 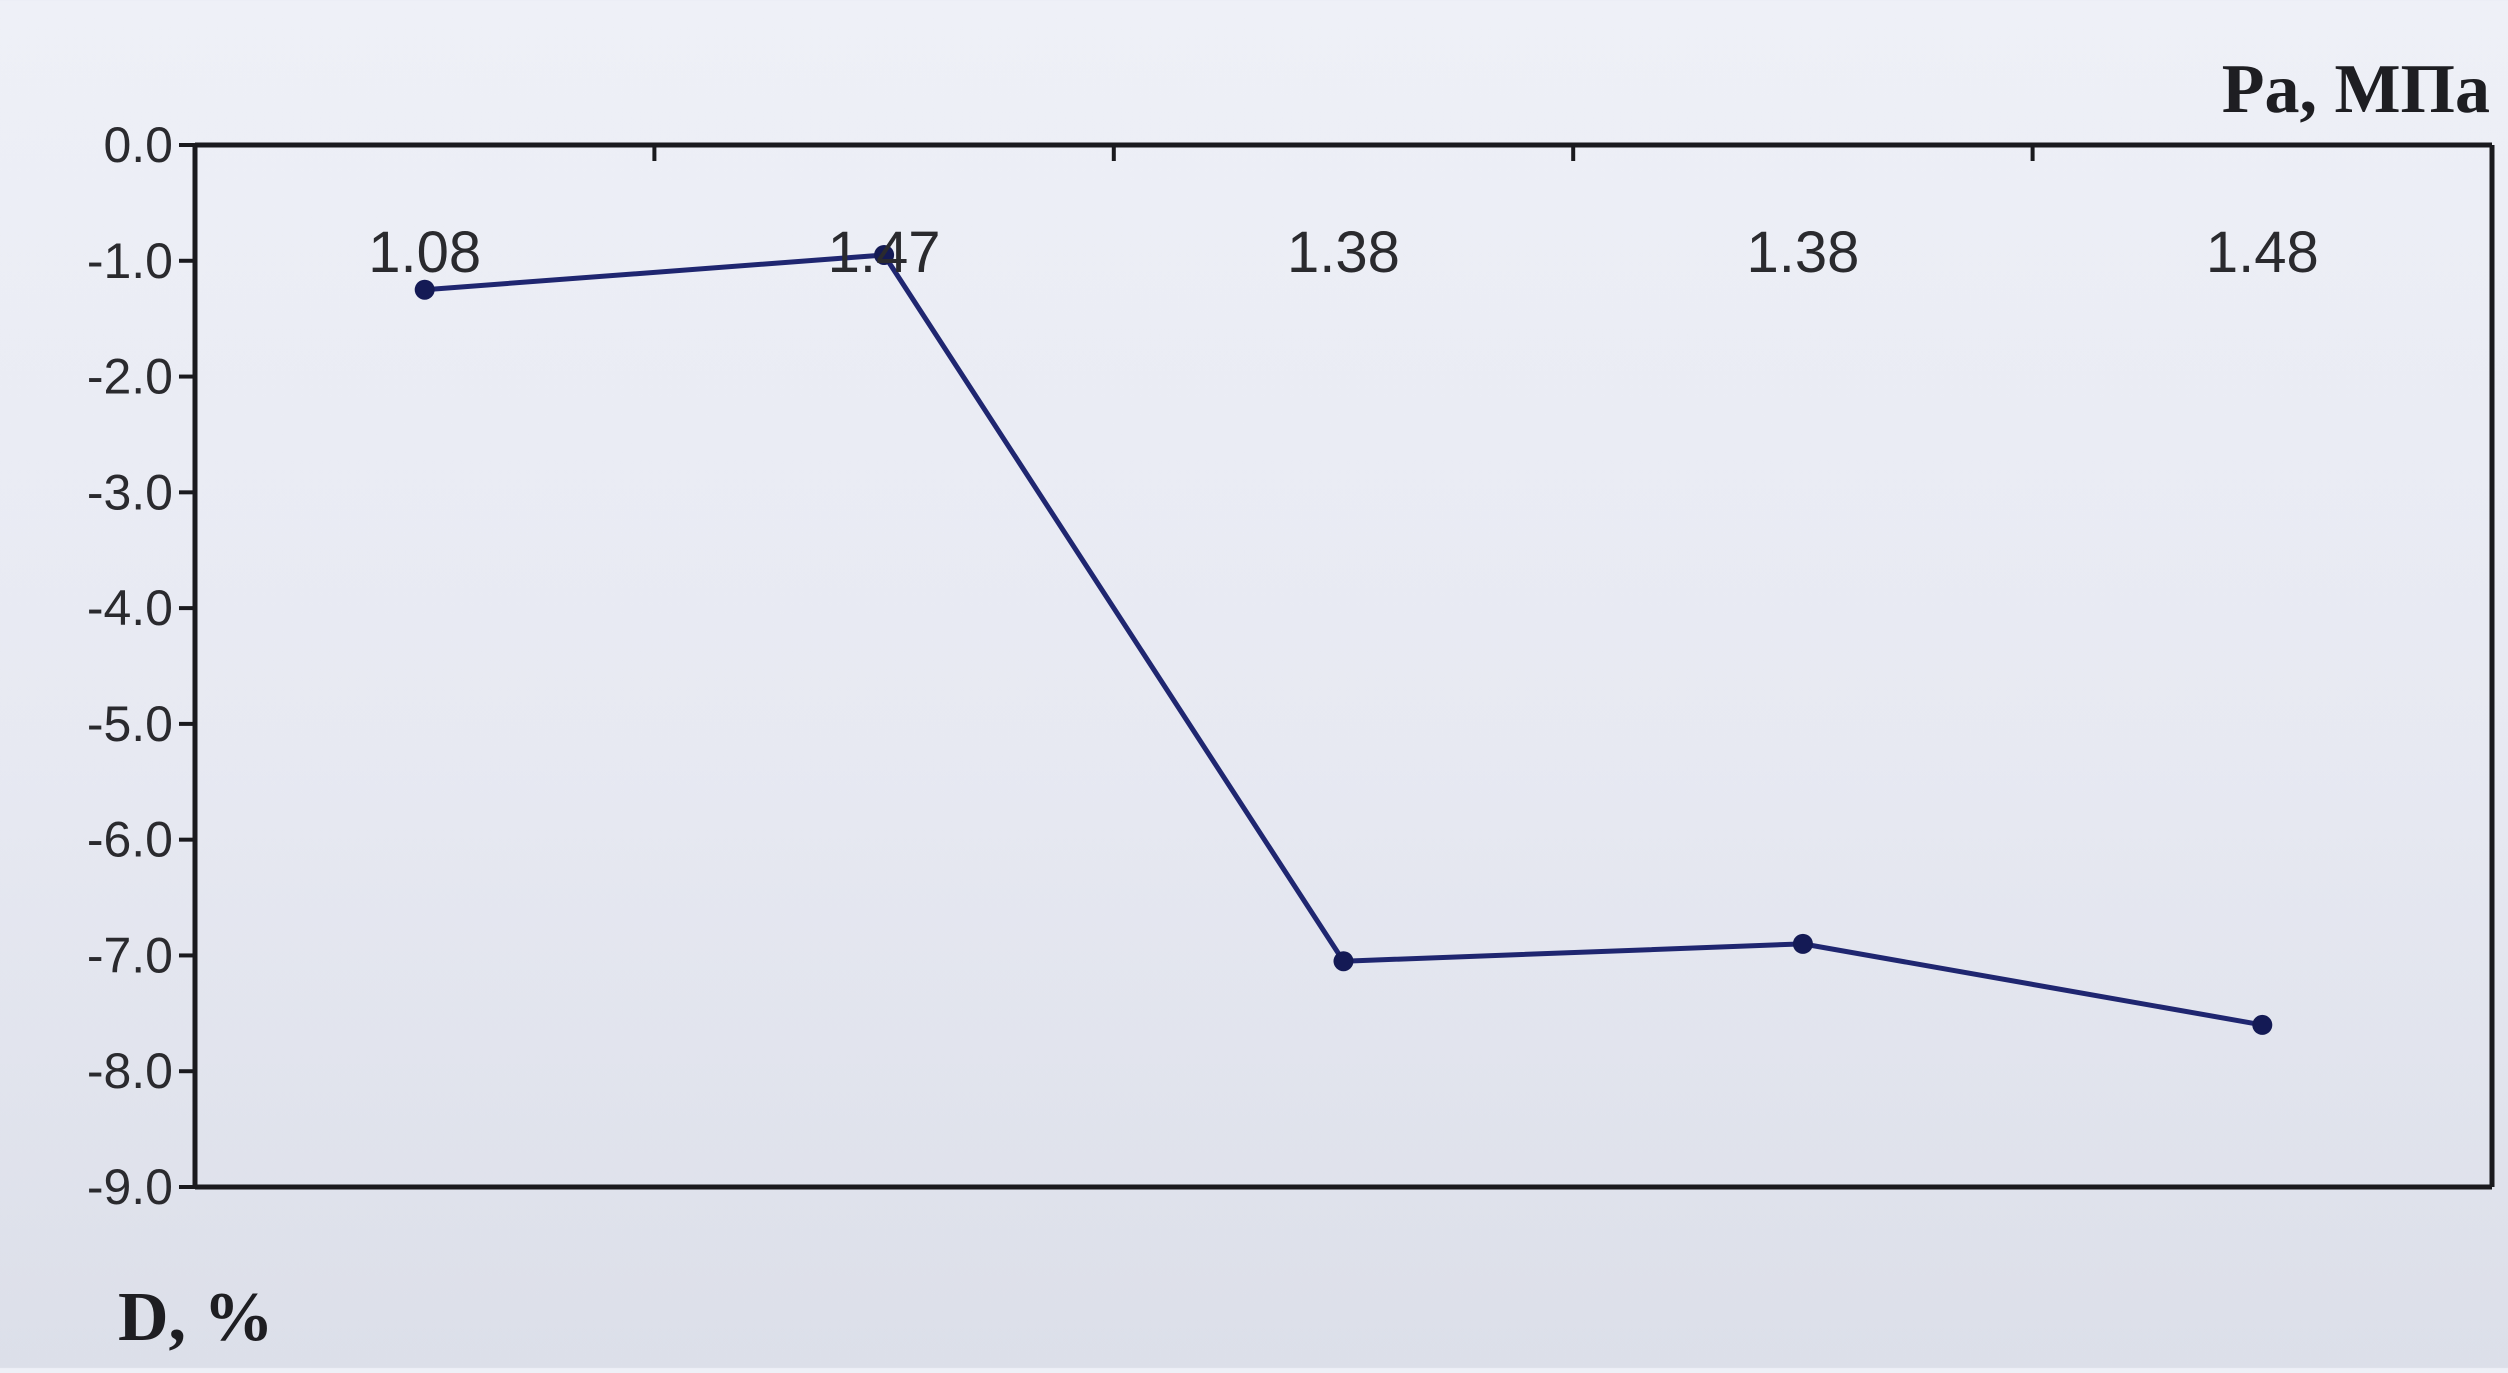 What do you see at coordinates (141, 666) in the screenshot?
I see `y-ticks: 0.0 -1.0 -2.0 -3.0 -4.0 -5.0 -6.0 -7.0 -8.0 -9.0` at bounding box center [141, 666].